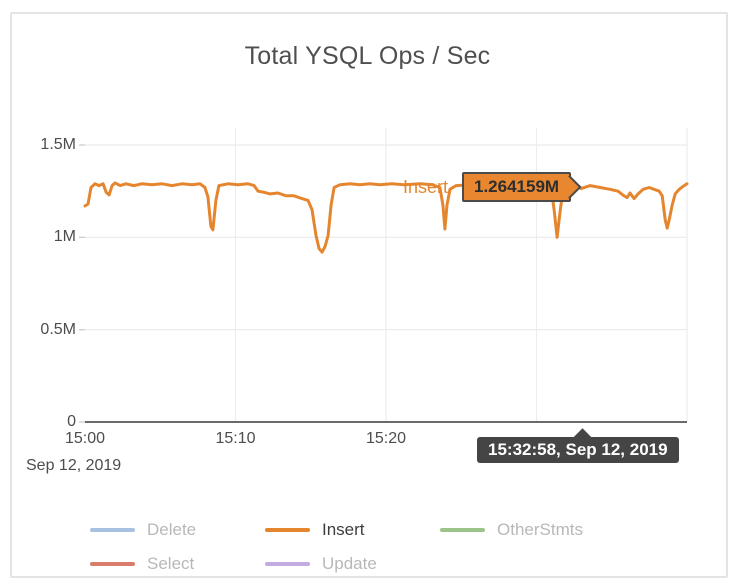 This screenshot has width=735, height=587. What do you see at coordinates (287, 530) in the screenshot?
I see `legend-swatch-insert` at bounding box center [287, 530].